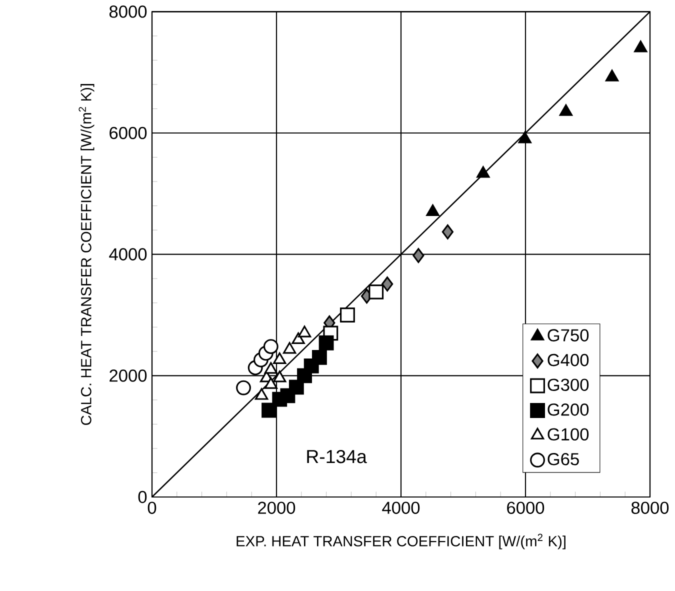  What do you see at coordinates (401, 508) in the screenshot?
I see `x-tick-label: 4000` at bounding box center [401, 508].